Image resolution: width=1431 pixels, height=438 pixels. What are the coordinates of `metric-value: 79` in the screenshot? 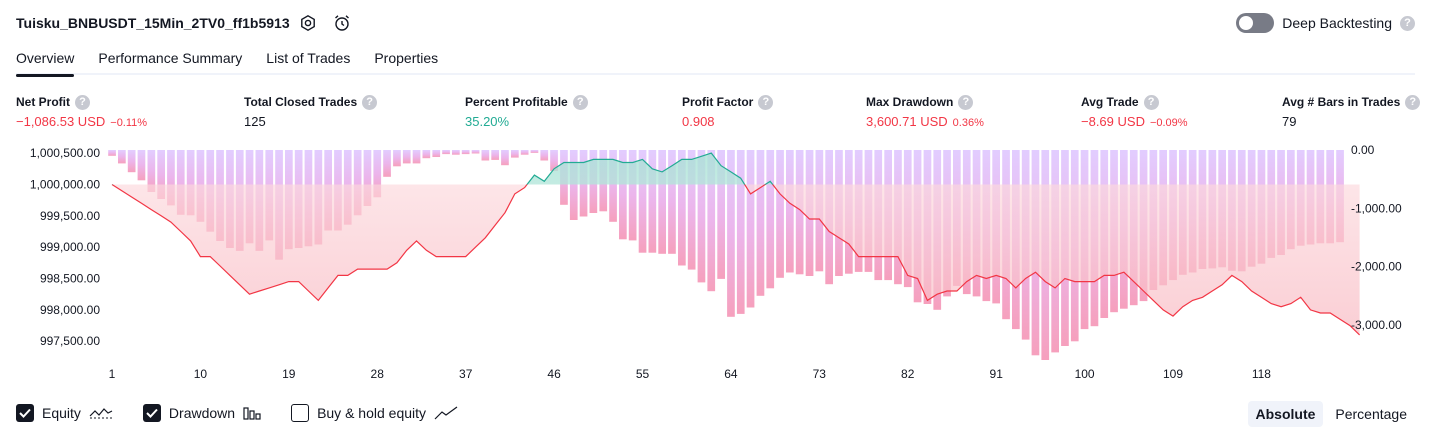 It's located at (1289, 121).